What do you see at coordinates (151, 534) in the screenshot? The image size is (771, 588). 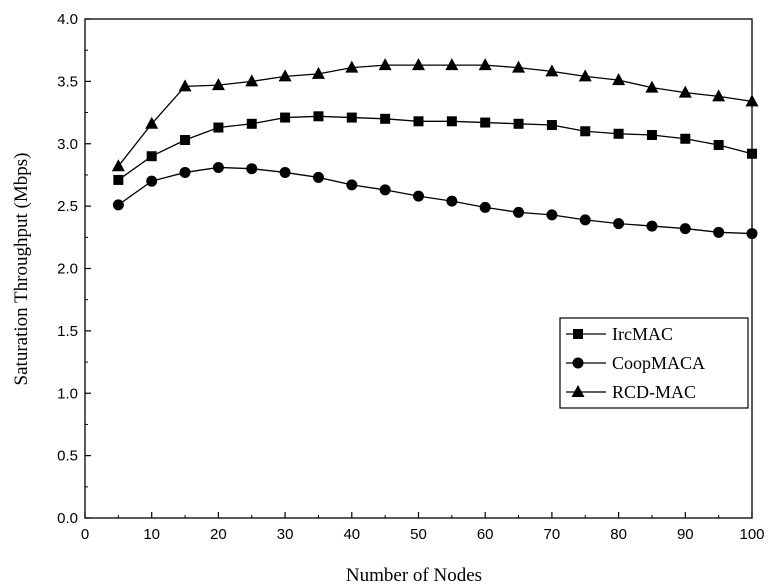 I see `x-tick-label: 10` at bounding box center [151, 534].